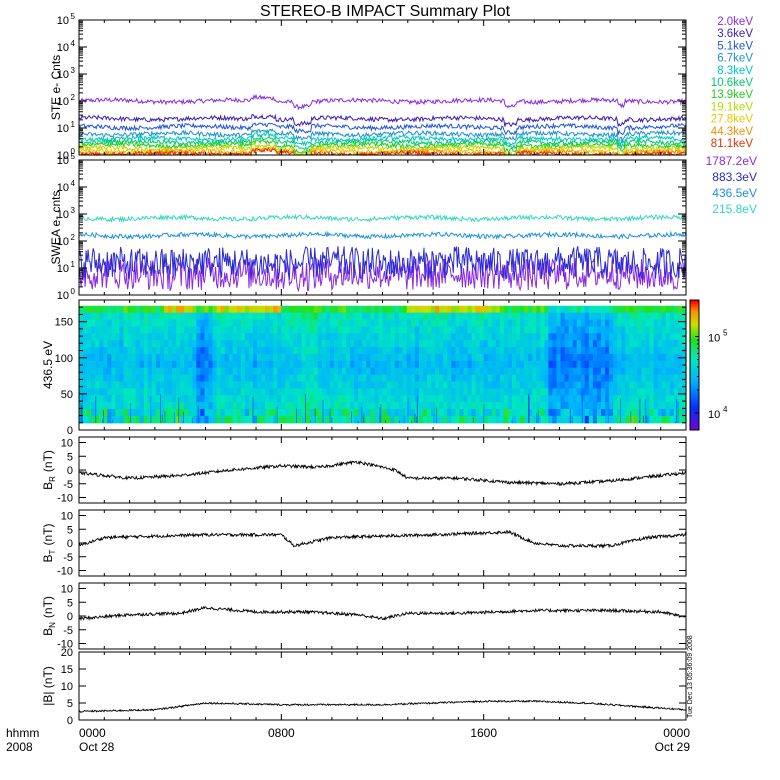  Describe the element at coordinates (382, 102) in the screenshot. I see `series-2.0keV` at that location.